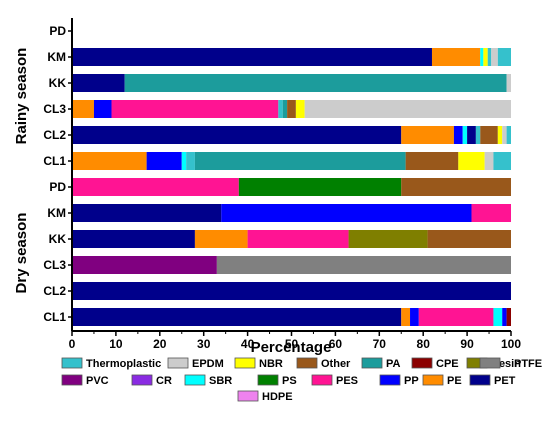 The height and width of the screenshot is (430, 550). I want to click on group-label-dry-season: Dry season, so click(21, 253).